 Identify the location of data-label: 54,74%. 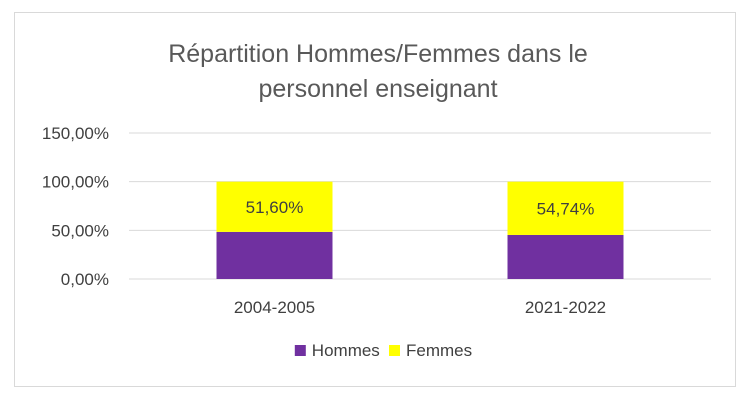
(566, 208).